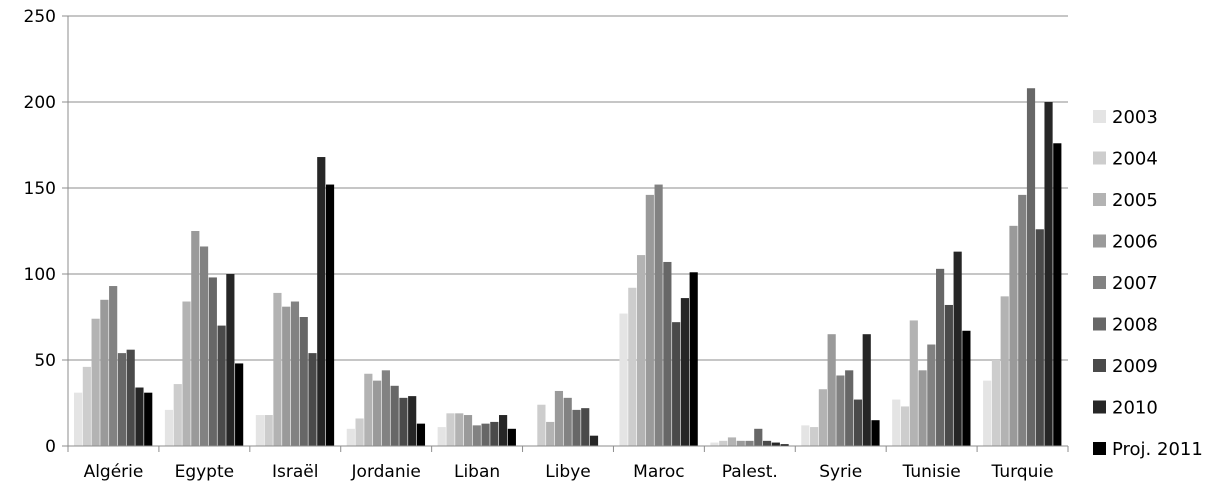  What do you see at coordinates (1125, 325) in the screenshot?
I see `legend-item: 2008` at bounding box center [1125, 325].